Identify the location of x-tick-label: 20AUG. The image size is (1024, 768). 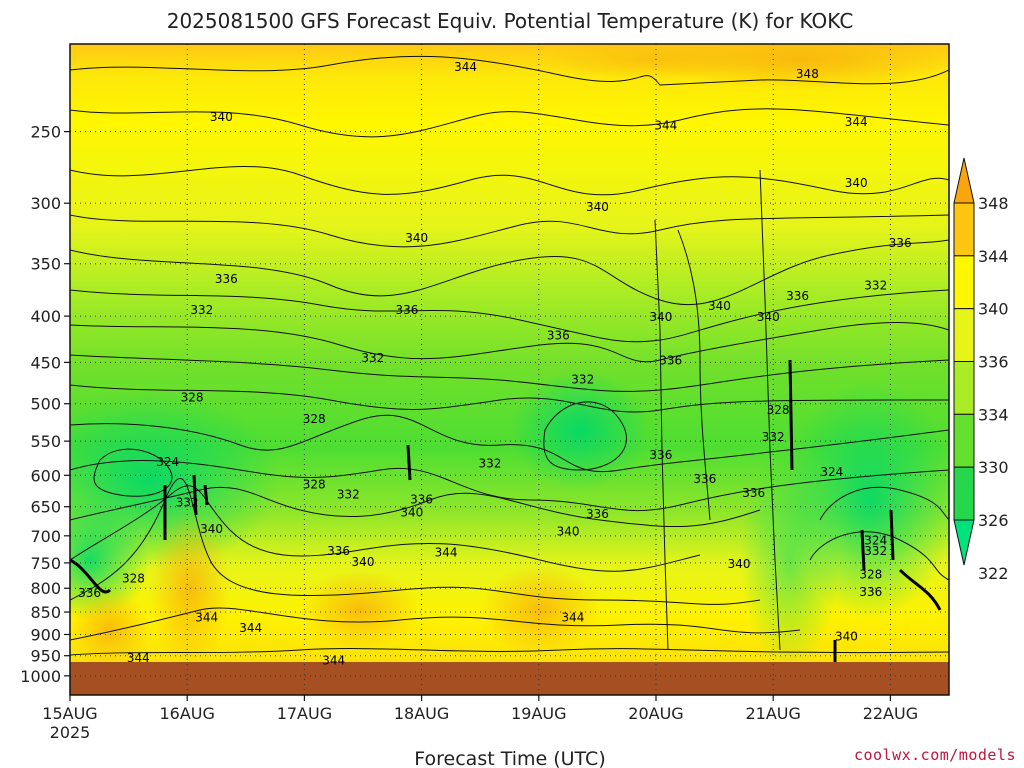
(655, 713).